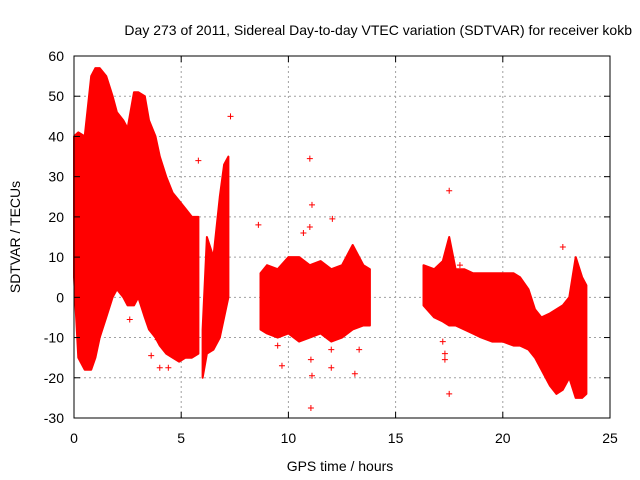 Image resolution: width=640 pixels, height=480 pixels. Describe the element at coordinates (181, 438) in the screenshot. I see `x-tick-label: 5` at that location.